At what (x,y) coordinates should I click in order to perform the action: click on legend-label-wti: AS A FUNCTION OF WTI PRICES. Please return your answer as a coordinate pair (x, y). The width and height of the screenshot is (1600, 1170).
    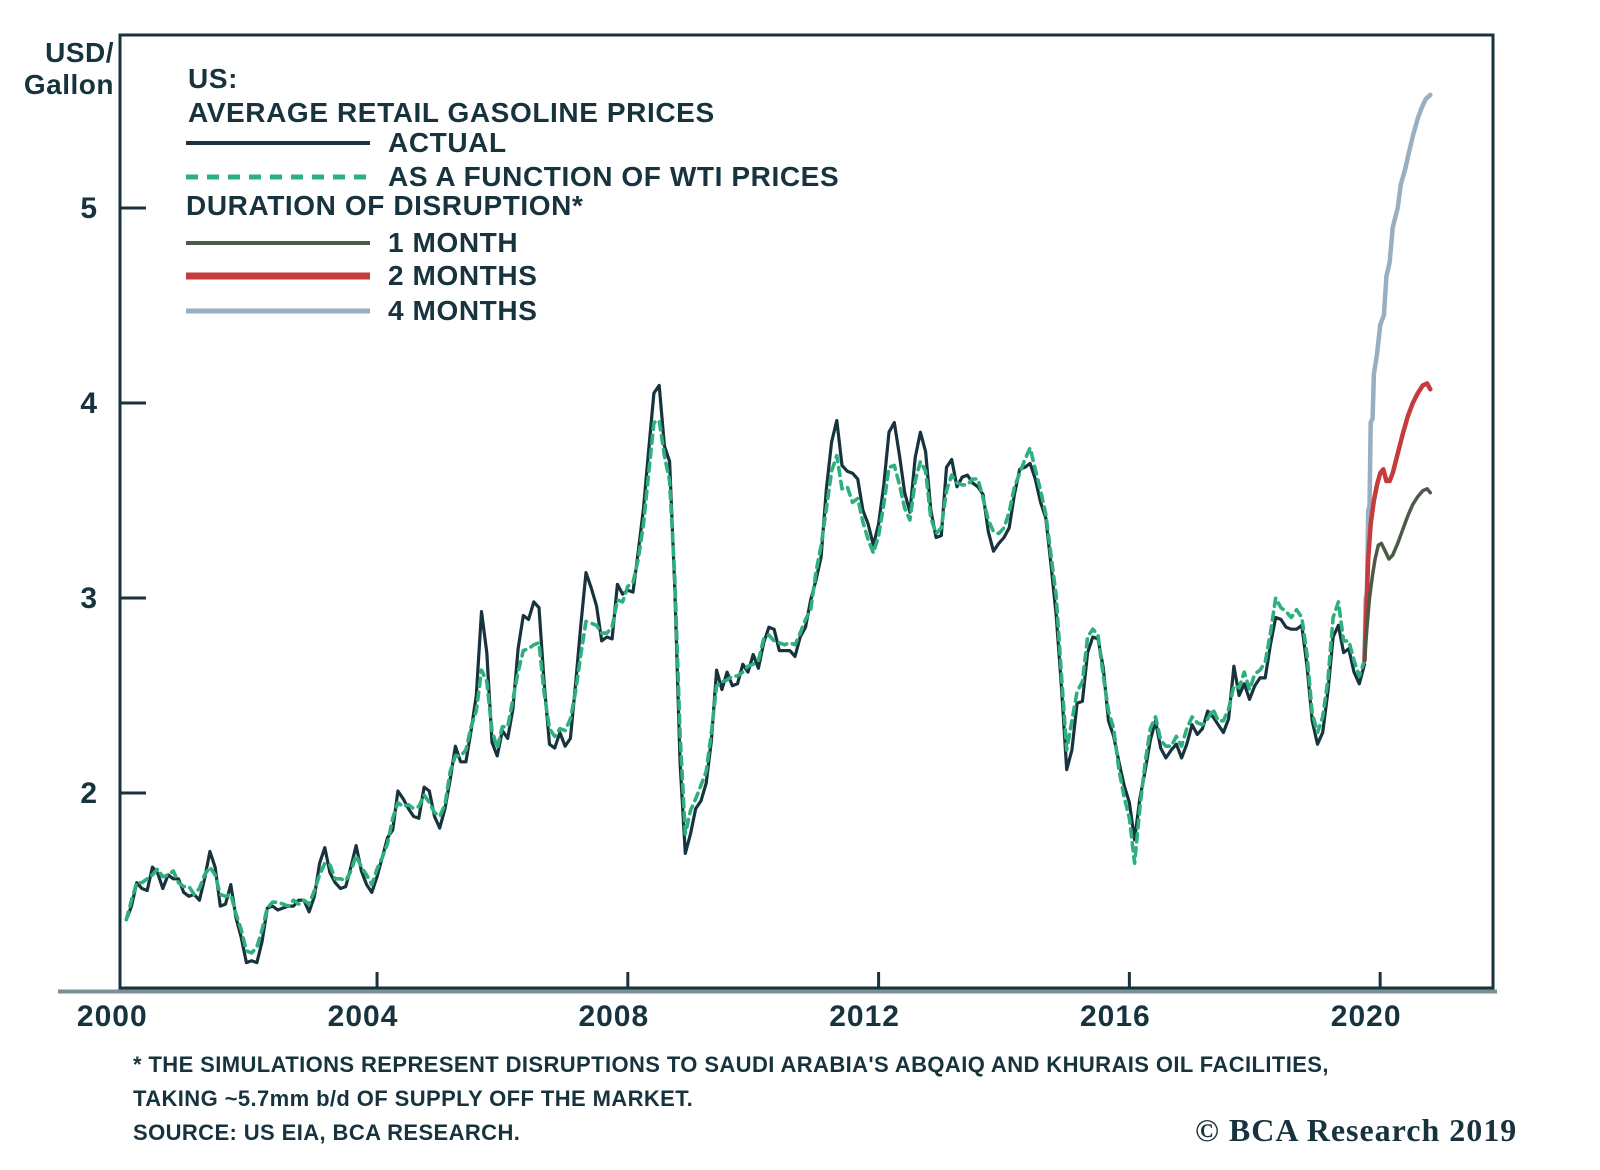
    Looking at the image, I should click on (613, 176).